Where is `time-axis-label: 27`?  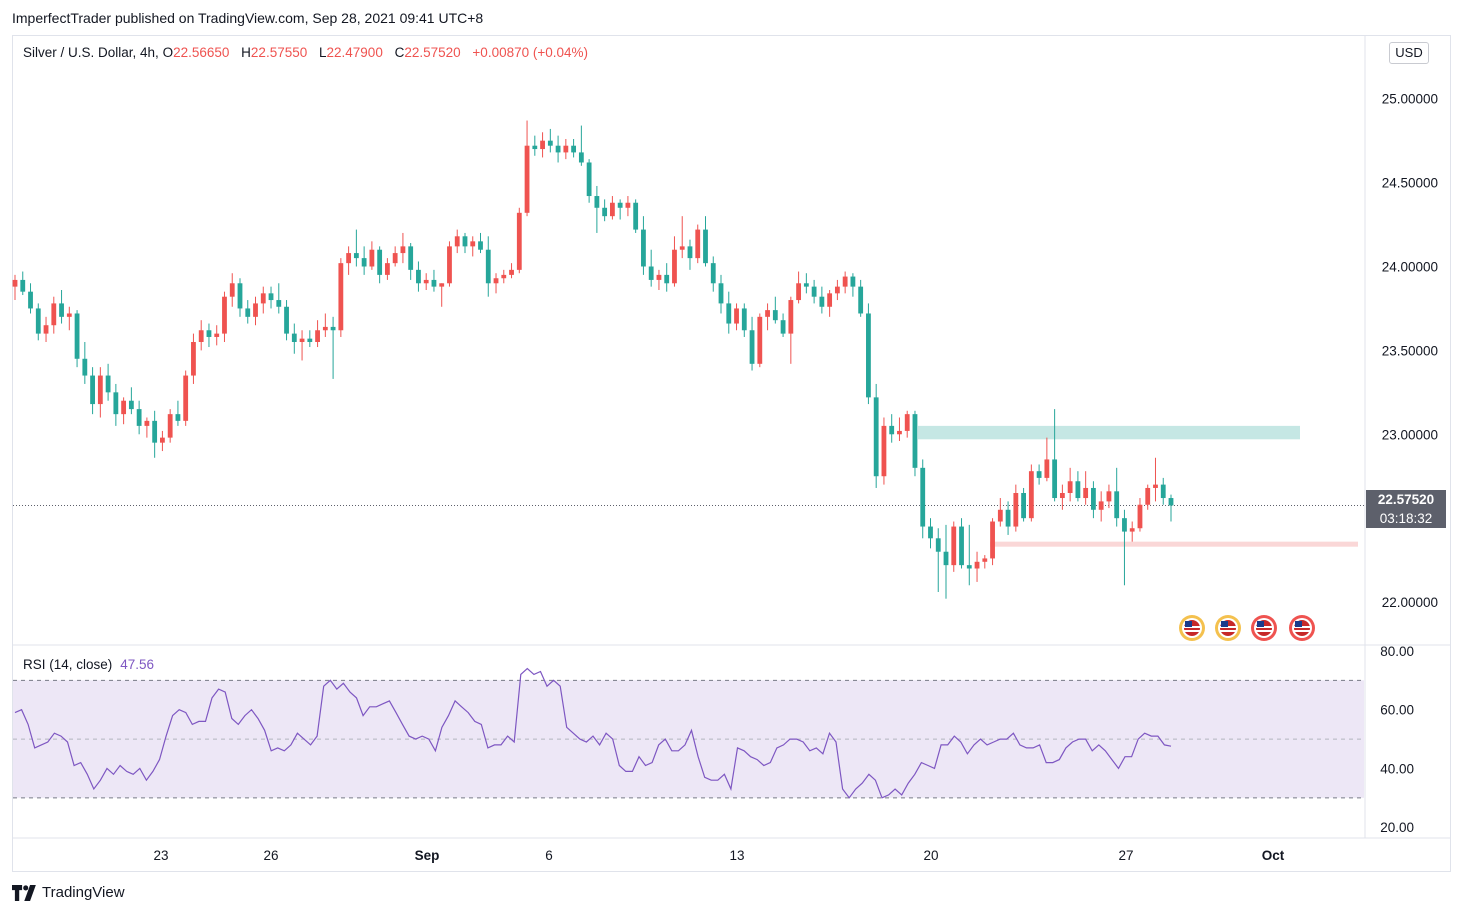
time-axis-label: 27 is located at coordinates (1125, 855).